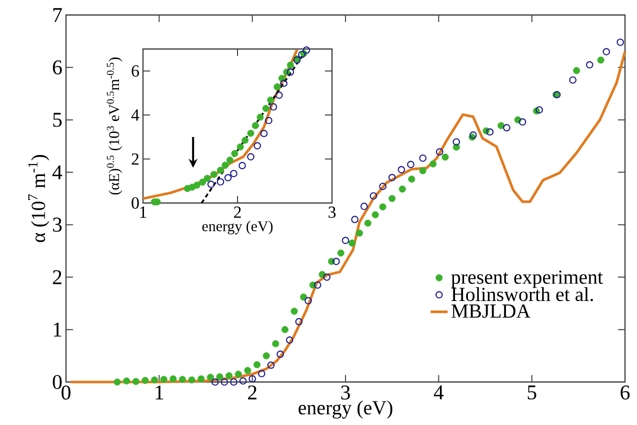  What do you see at coordinates (439, 393) in the screenshot?
I see `x-tick-label: 4` at bounding box center [439, 393].